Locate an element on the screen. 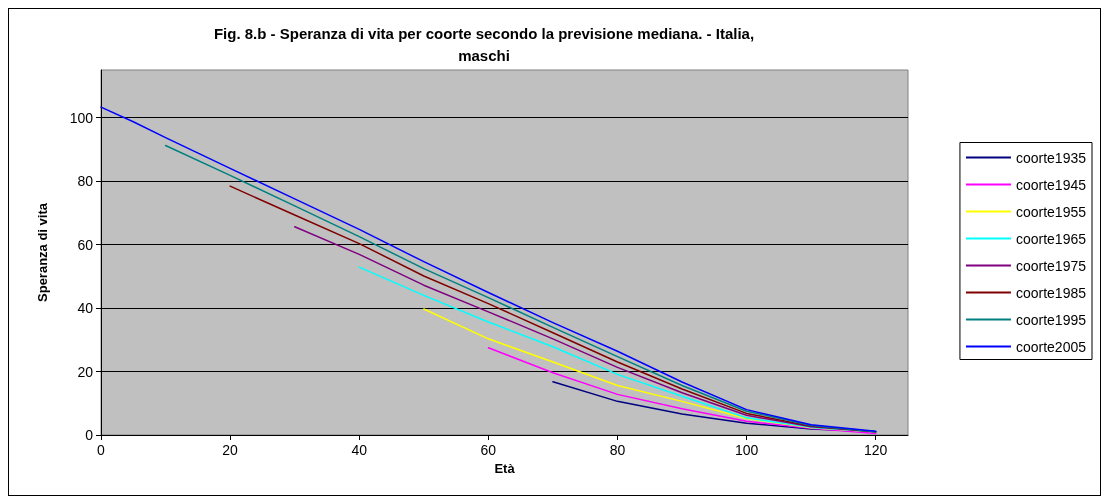 The height and width of the screenshot is (504, 1109). x-tick-label: 120 is located at coordinates (876, 450).